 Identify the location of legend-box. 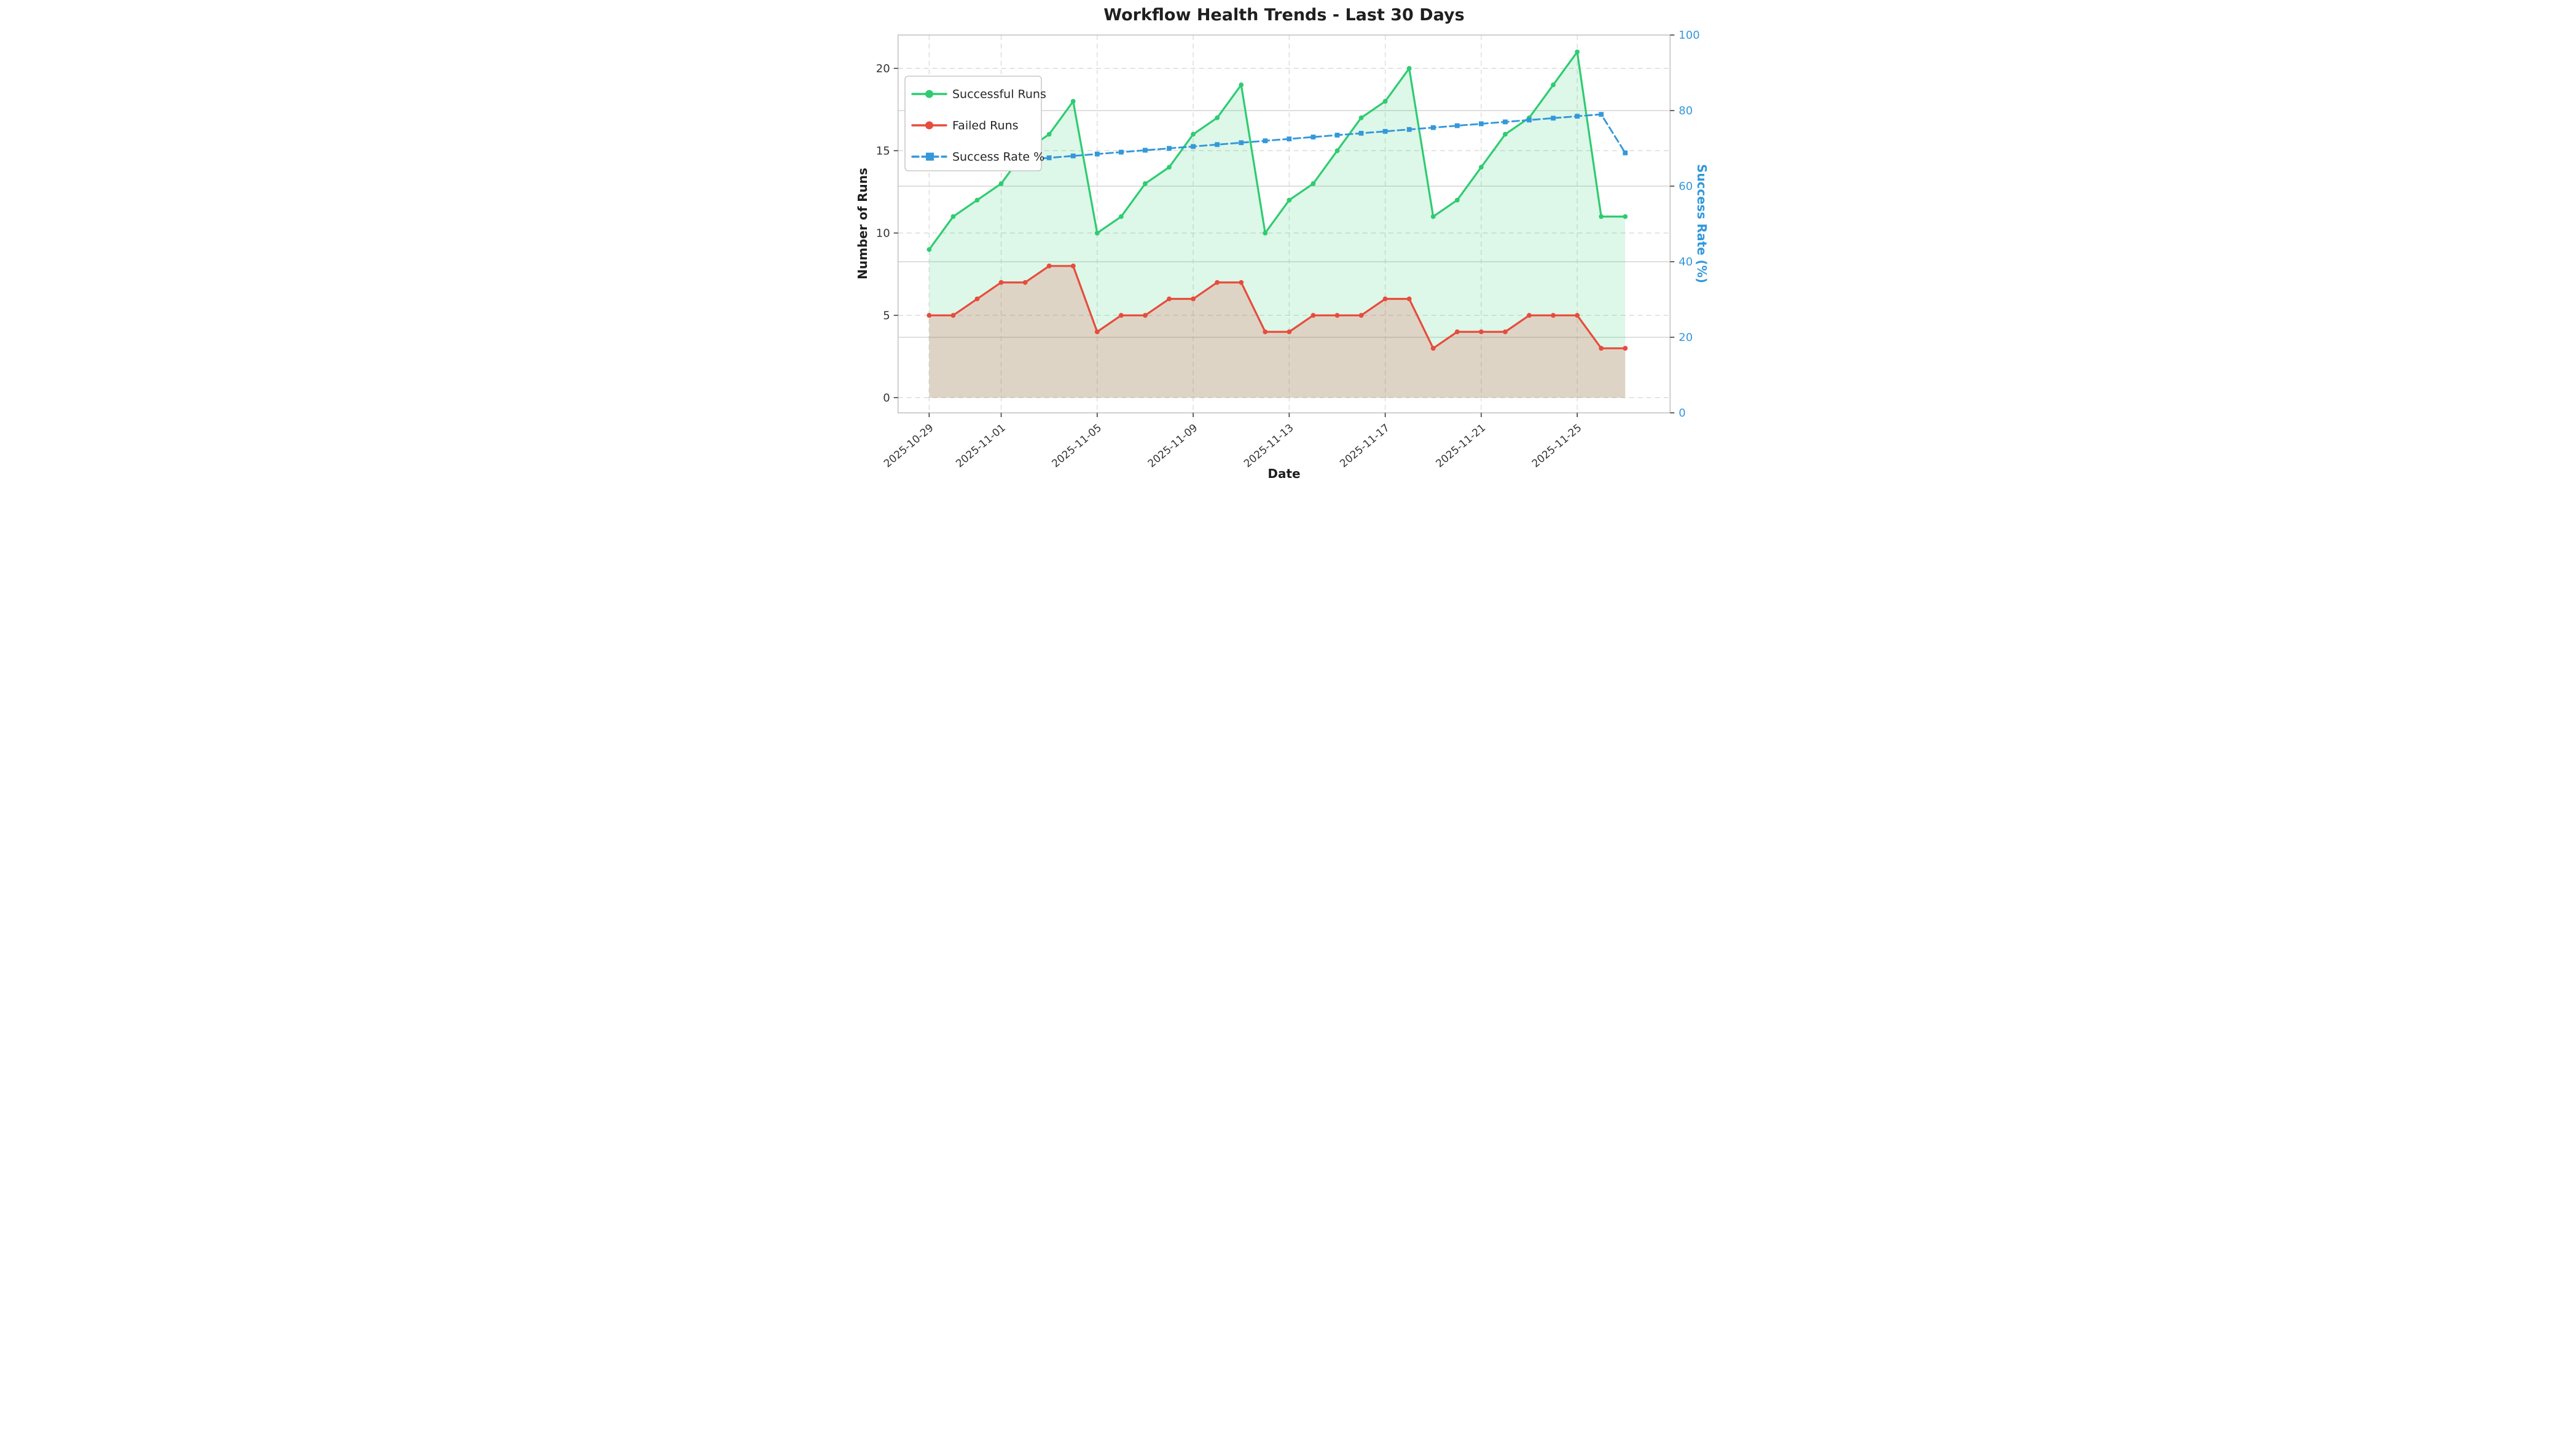
(973, 123).